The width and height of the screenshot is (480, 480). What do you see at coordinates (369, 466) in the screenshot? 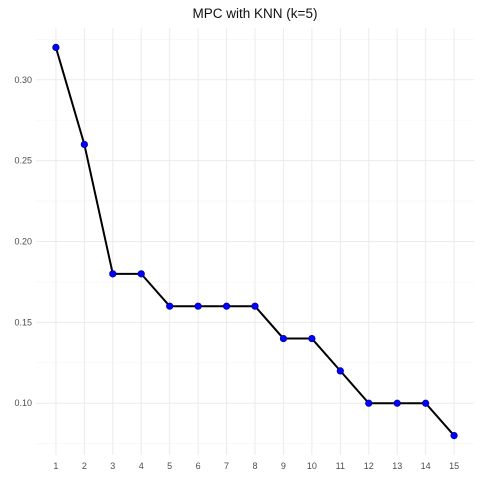
I see `x-tick-label: 12` at bounding box center [369, 466].